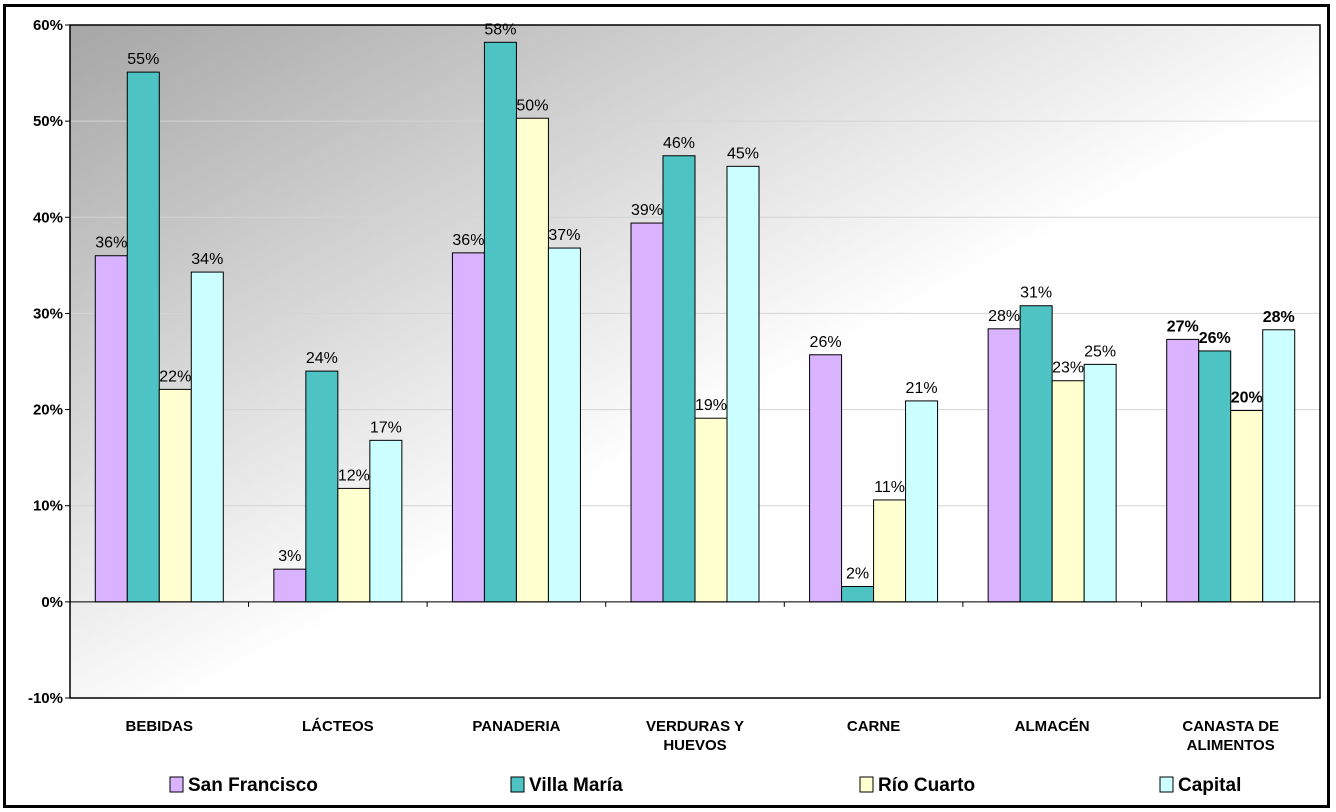 The height and width of the screenshot is (812, 1336). Describe the element at coordinates (175, 376) in the screenshot. I see `data-label: 22%` at that location.